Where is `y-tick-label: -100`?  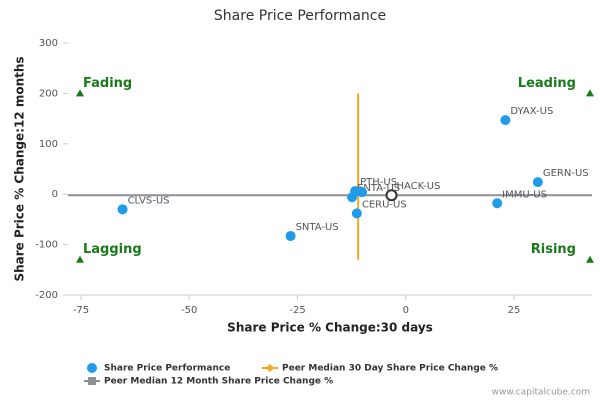 y-tick-label: -100 is located at coordinates (46, 245).